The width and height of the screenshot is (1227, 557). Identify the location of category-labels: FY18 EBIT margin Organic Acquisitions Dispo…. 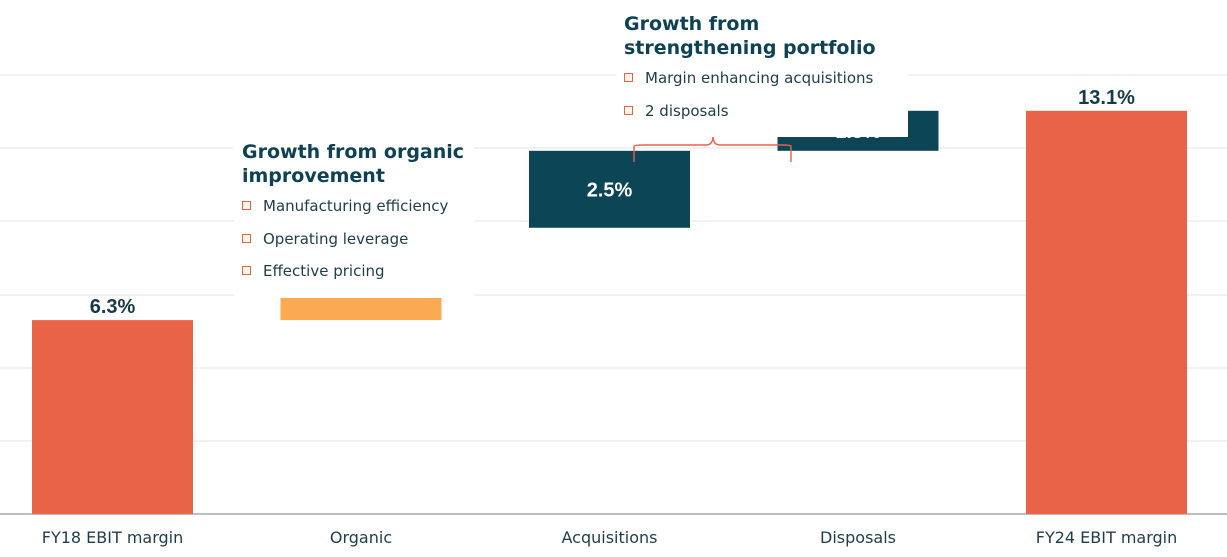
(610, 537).